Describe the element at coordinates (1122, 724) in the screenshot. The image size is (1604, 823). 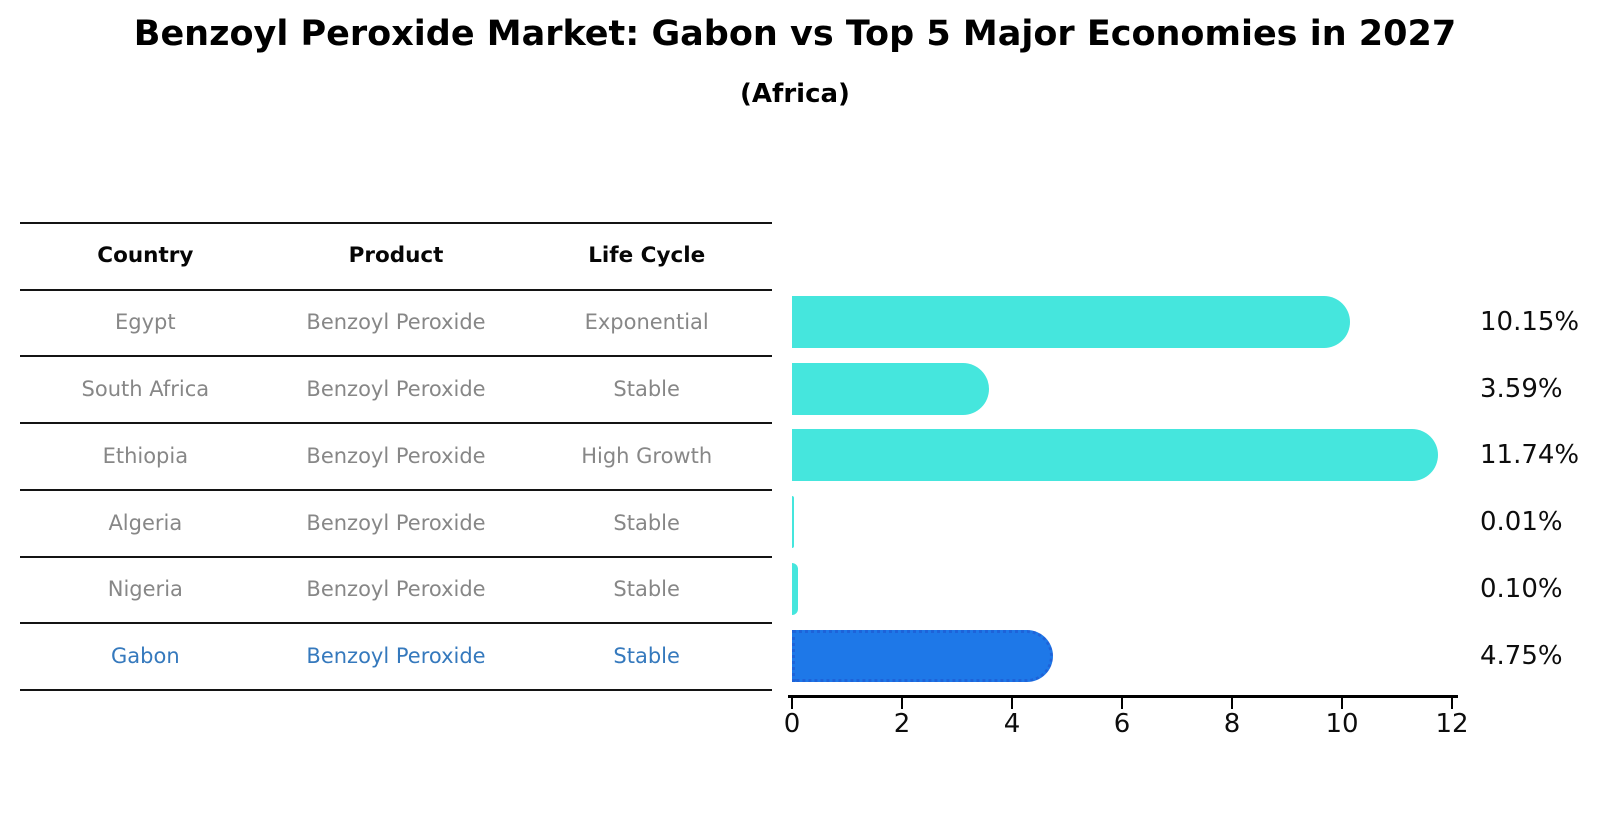
I see `x-axis-tick-label: 6` at that location.